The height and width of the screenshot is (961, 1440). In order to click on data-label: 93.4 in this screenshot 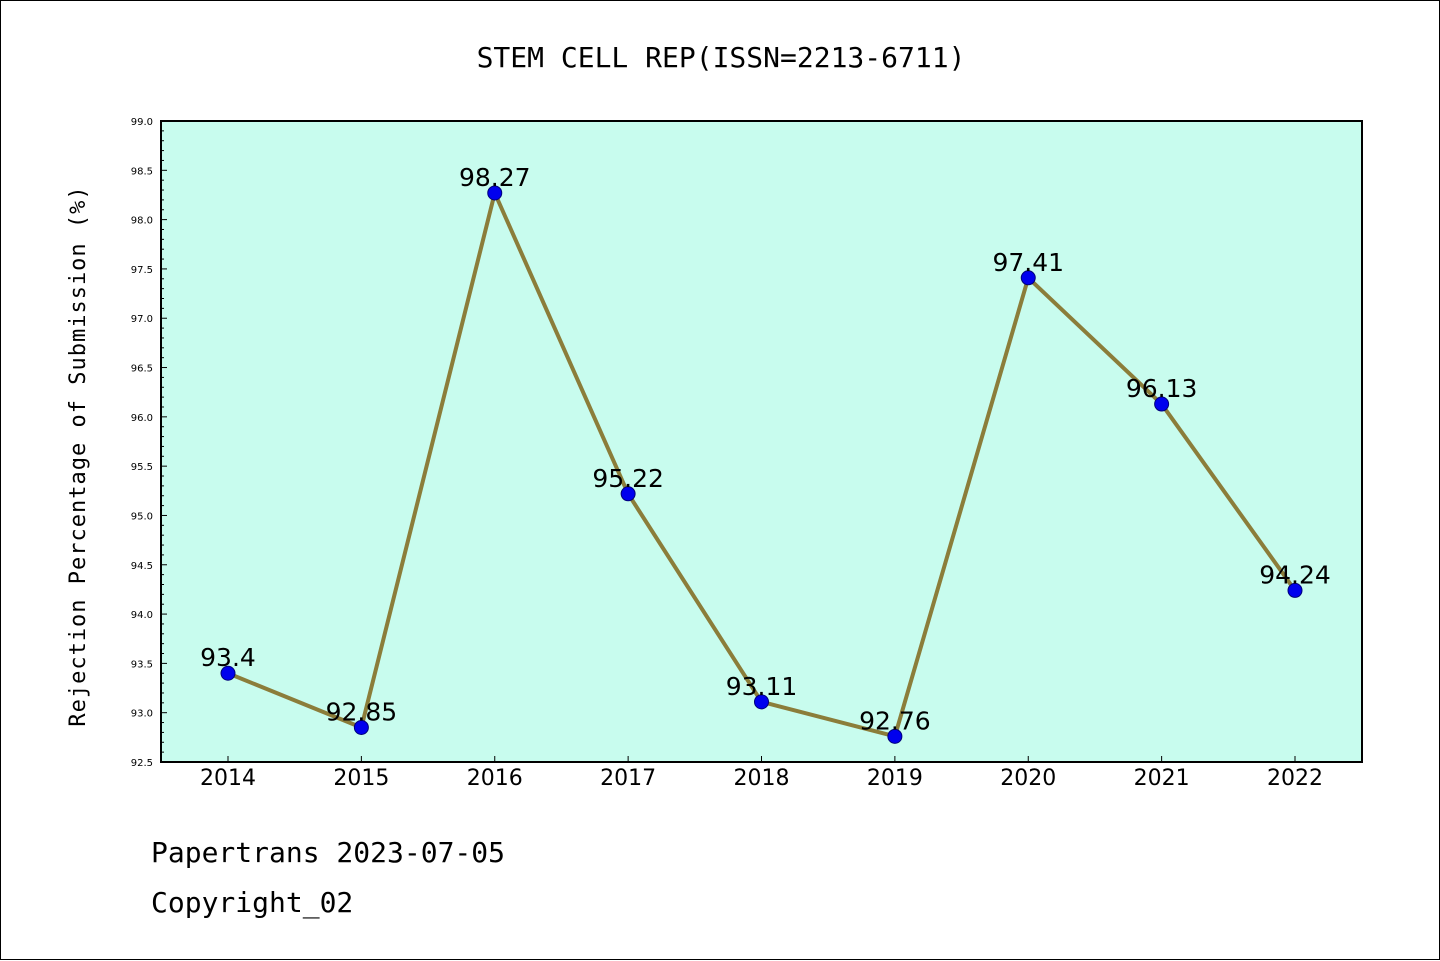, I will do `click(228, 657)`.